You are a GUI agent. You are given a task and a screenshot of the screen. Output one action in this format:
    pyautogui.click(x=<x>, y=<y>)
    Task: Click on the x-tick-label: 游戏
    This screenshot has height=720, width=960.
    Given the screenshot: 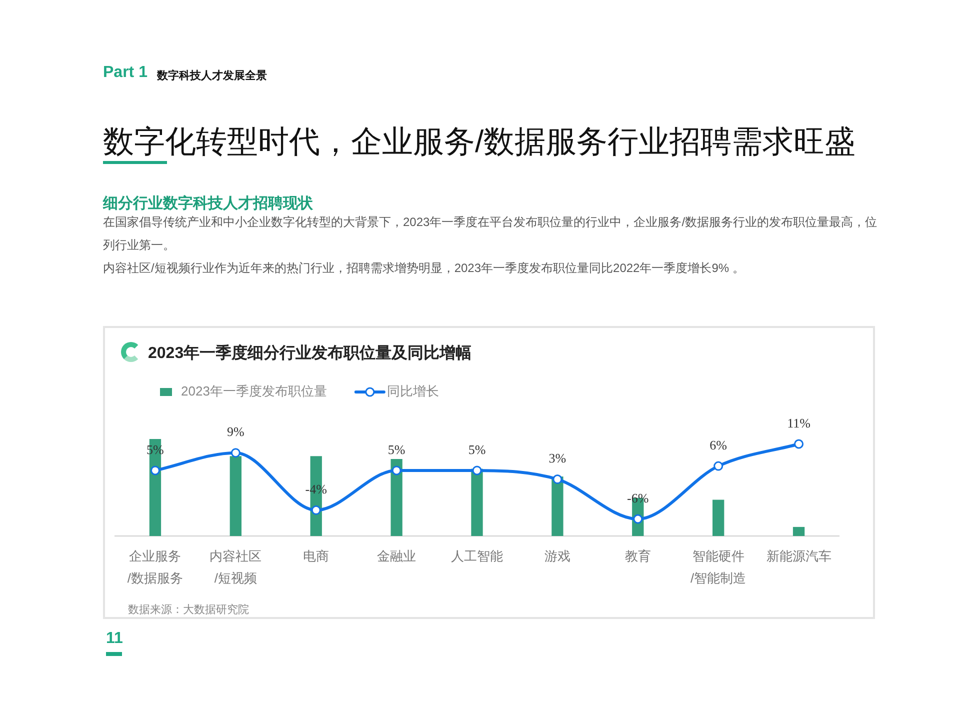 What is the action you would take?
    pyautogui.click(x=557, y=556)
    